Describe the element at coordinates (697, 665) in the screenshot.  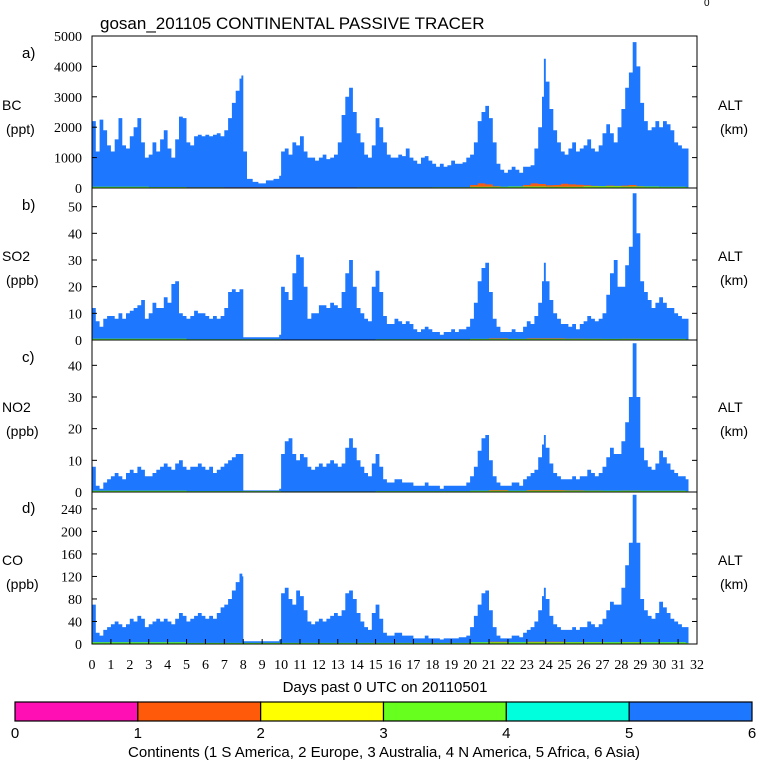
I see `x-tick-label: 32` at that location.